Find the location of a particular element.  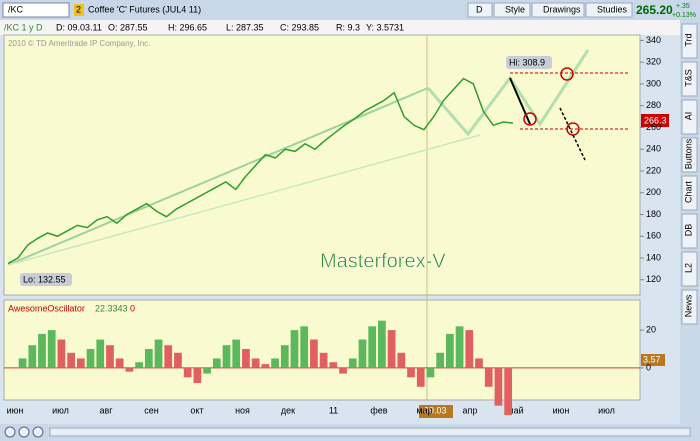

price-tag is located at coordinates (655, 120).